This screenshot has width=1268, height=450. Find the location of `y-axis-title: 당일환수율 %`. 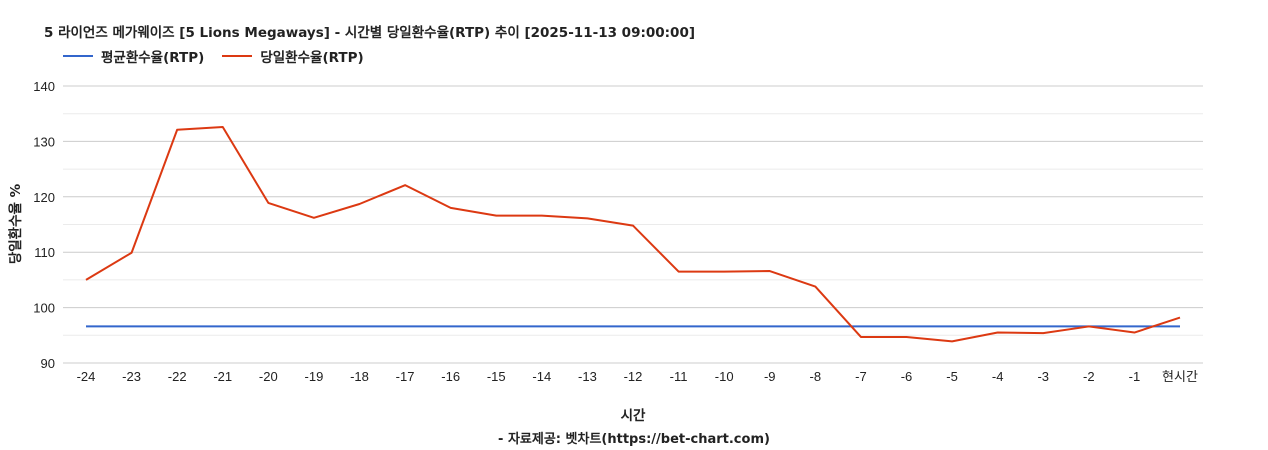

y-axis-title: 당일환수율 % is located at coordinates (15, 223).